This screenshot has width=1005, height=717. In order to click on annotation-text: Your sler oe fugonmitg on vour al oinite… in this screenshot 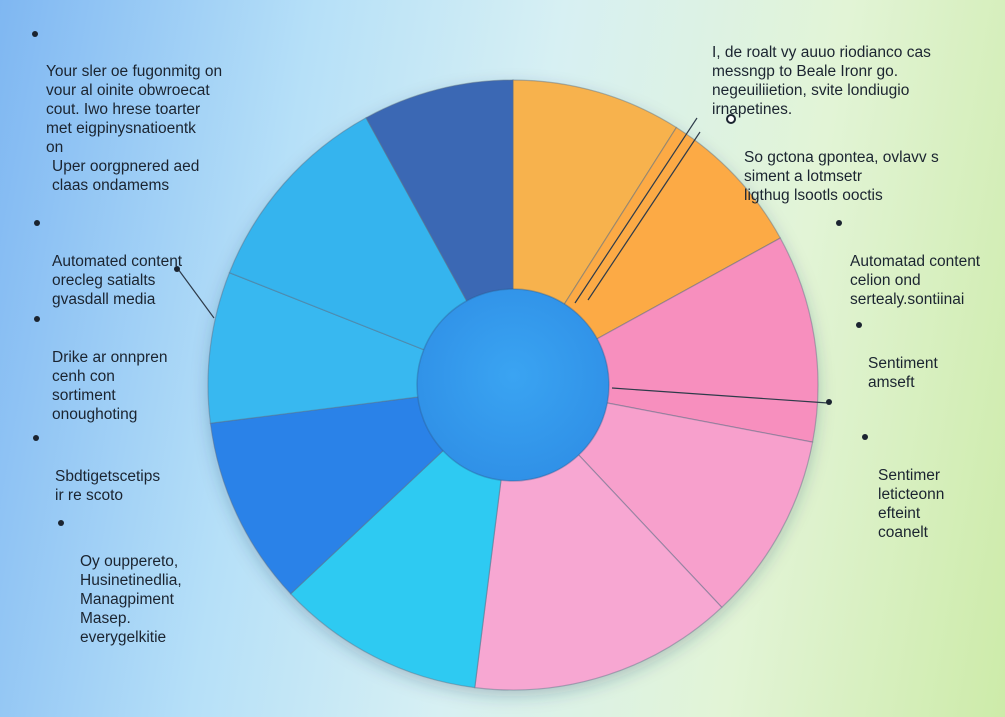, I will do `click(134, 109)`.